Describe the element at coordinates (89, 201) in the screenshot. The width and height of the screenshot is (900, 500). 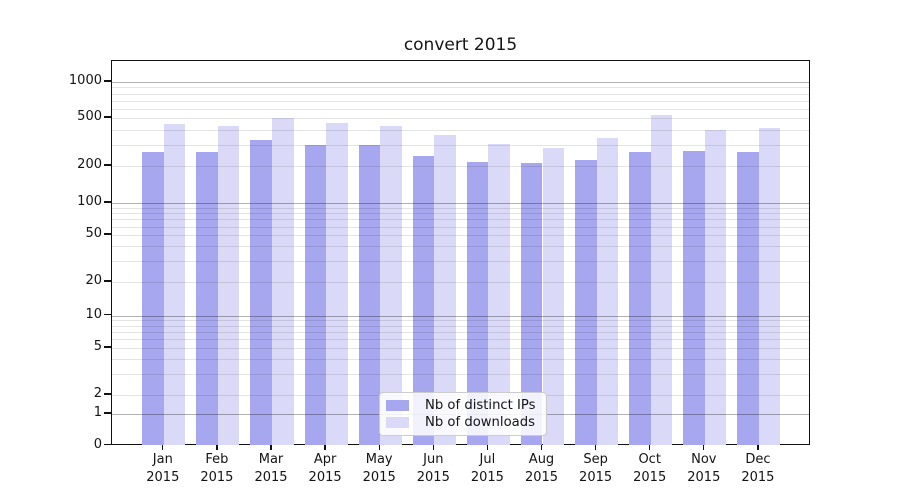
I see `y-tick-label: 100` at that location.